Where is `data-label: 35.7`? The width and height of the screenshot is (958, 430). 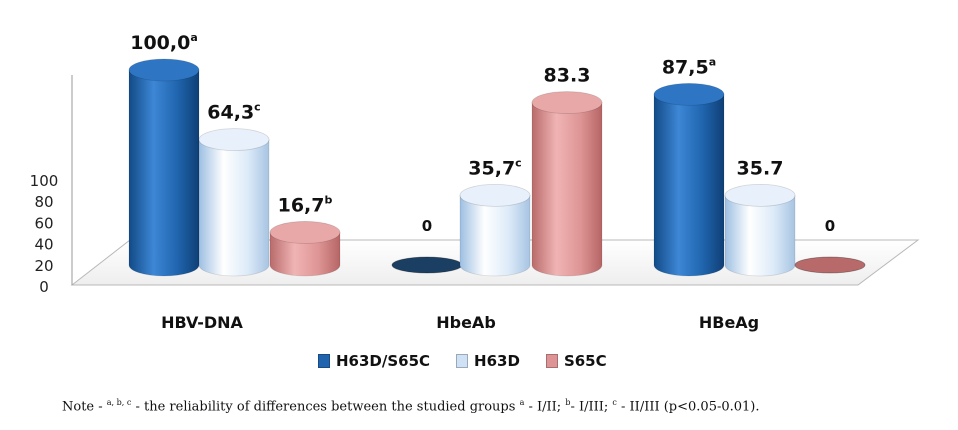
data-label: 35.7 is located at coordinates (760, 168).